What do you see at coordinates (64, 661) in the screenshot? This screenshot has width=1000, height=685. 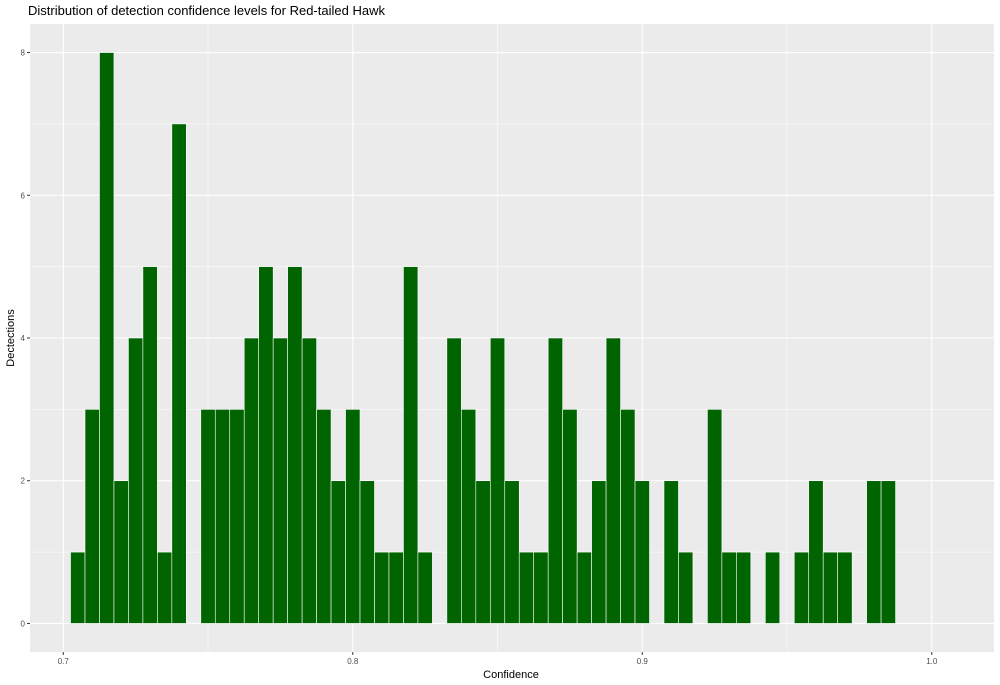 I see `x-tick-label: 0.7` at bounding box center [64, 661].